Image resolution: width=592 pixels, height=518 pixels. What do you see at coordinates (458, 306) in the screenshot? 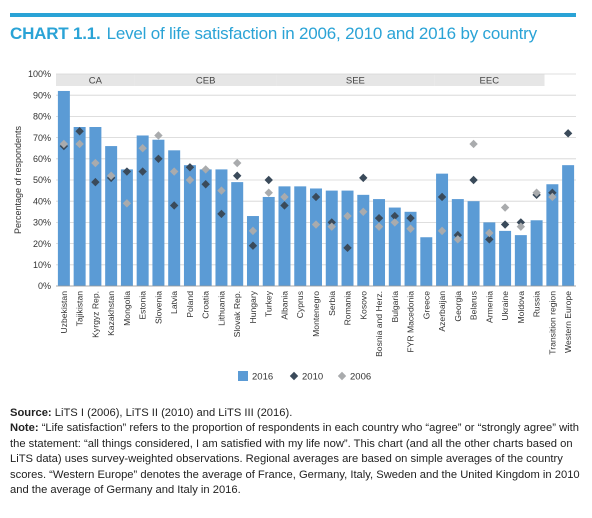
I see `x-tick-label: Georgia` at bounding box center [458, 306].